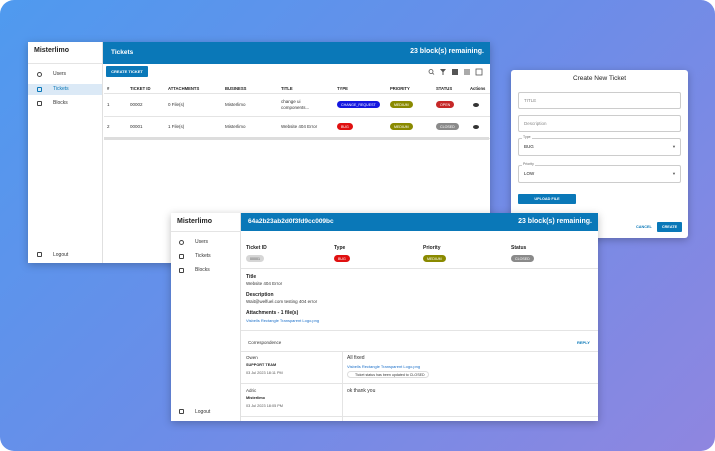 Image resolution: width=715 pixels, height=451 pixels. Describe the element at coordinates (447, 127) in the screenshot. I see `status-chip: CLOSED` at that location.